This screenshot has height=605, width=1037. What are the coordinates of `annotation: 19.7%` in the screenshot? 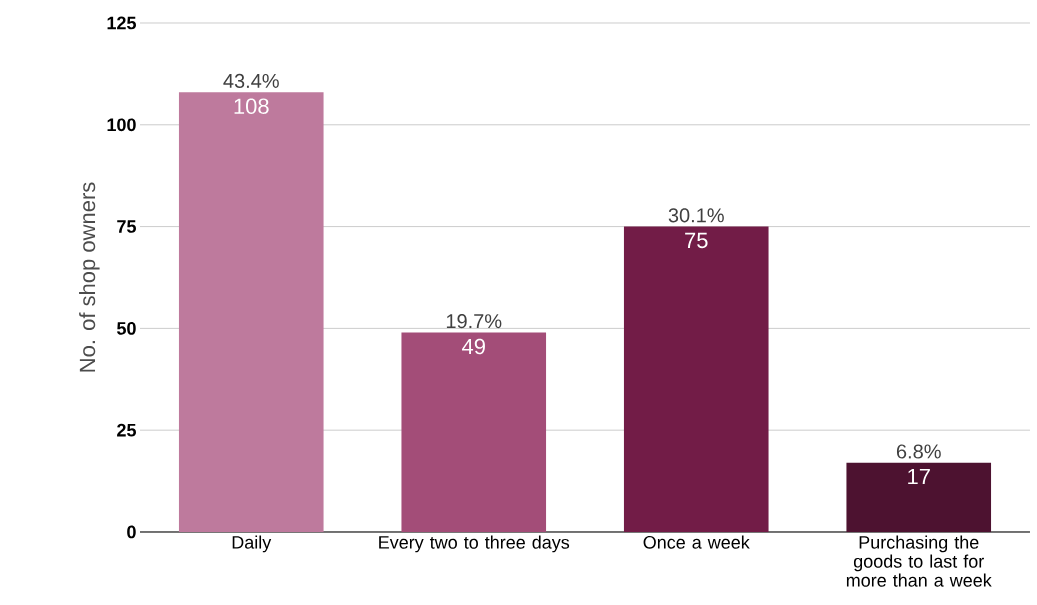 It's located at (474, 321).